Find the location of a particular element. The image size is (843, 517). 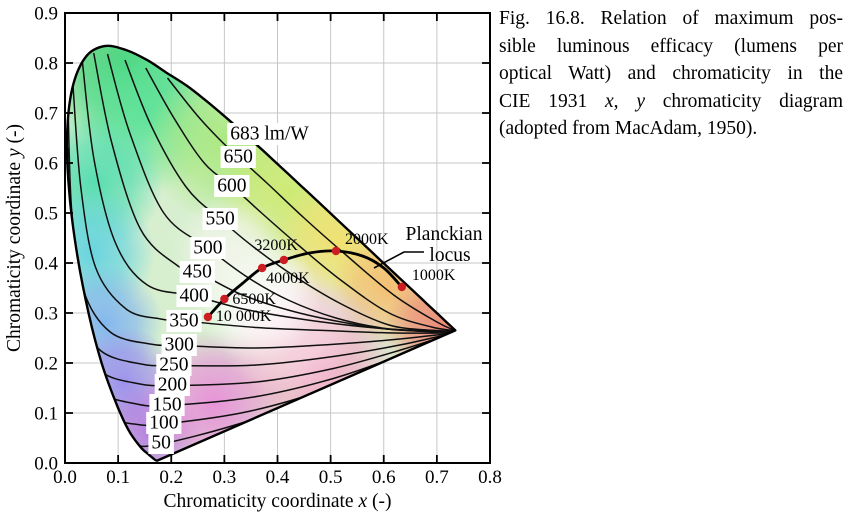

caption-text: chromaticity diagram is located at coordinates (743, 101).